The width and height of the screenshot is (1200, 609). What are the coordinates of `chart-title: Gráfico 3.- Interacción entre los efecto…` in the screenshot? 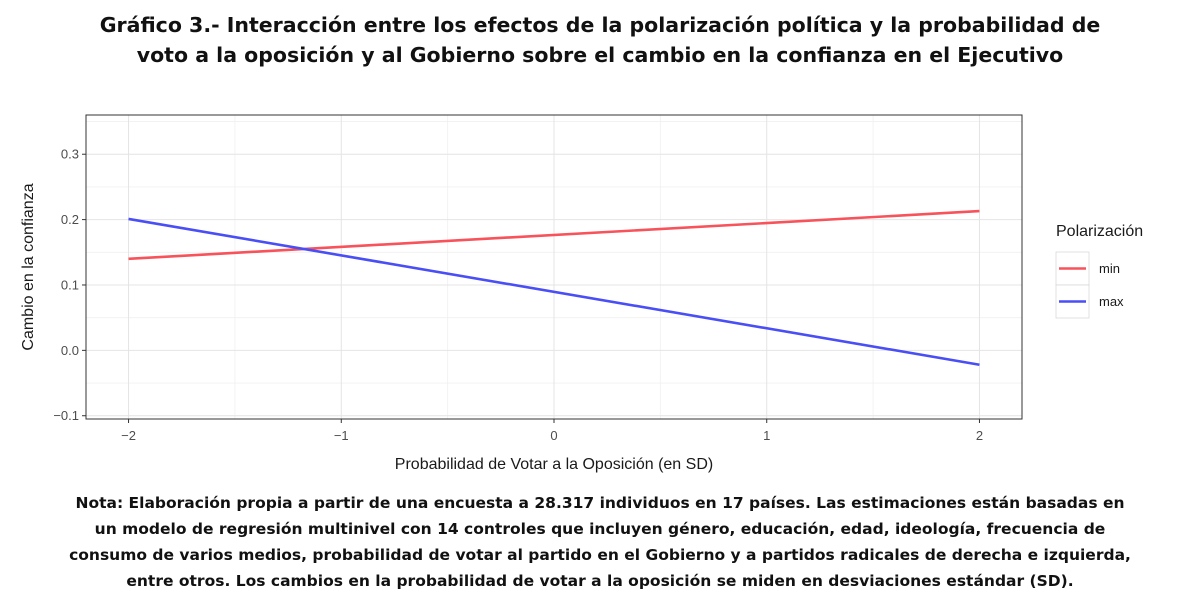 It's located at (600, 40).